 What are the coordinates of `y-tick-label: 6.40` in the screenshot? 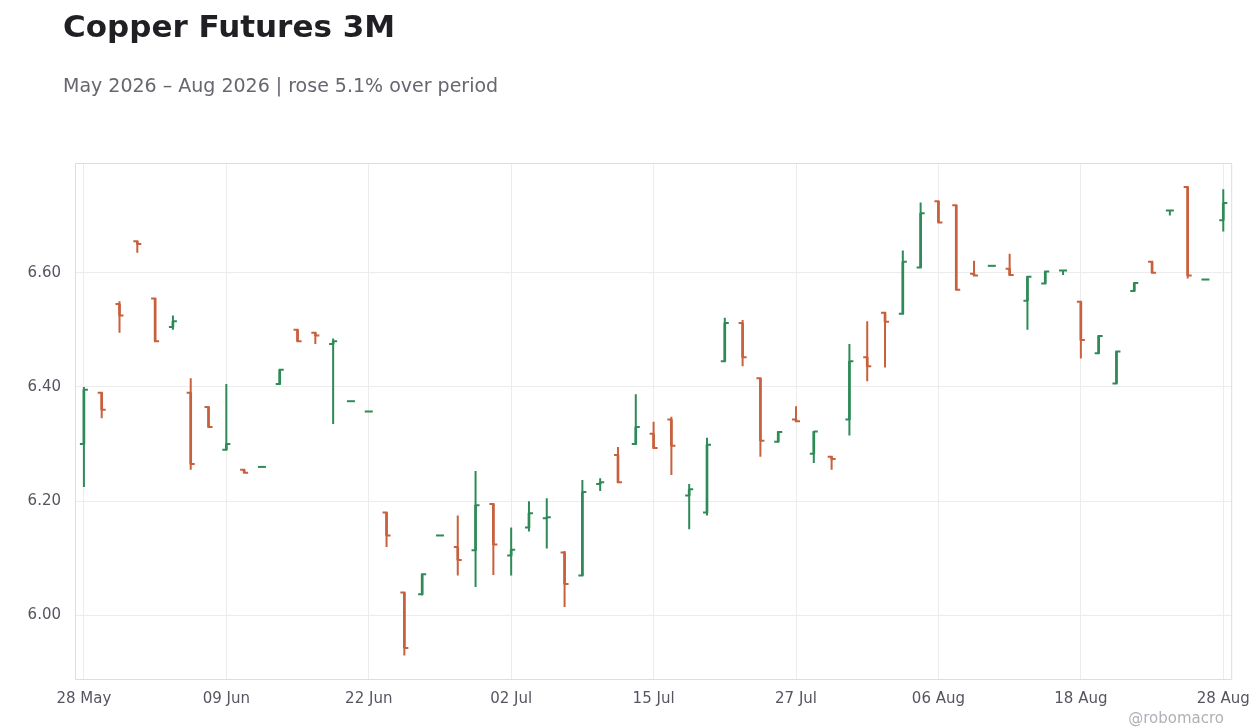 It's located at (44, 385).